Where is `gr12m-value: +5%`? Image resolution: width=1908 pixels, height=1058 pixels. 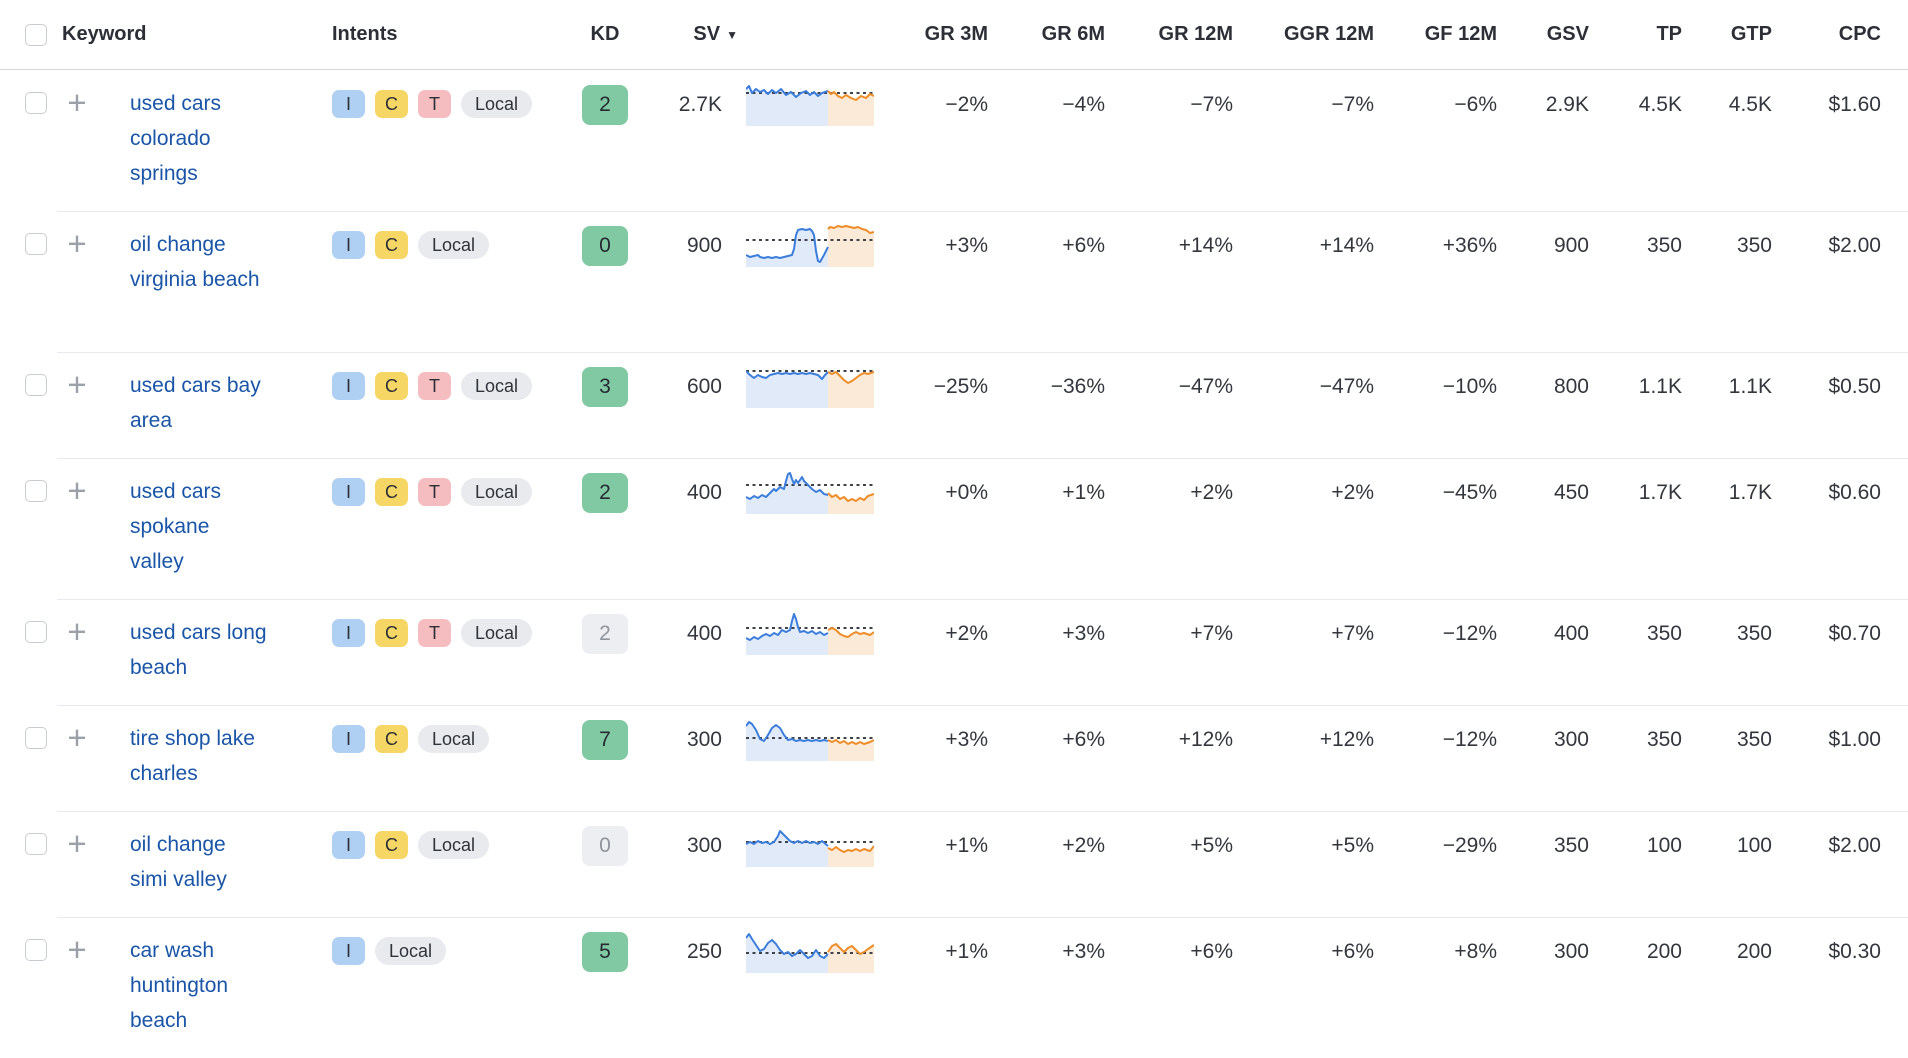 gr12m-value: +5% is located at coordinates (1211, 845).